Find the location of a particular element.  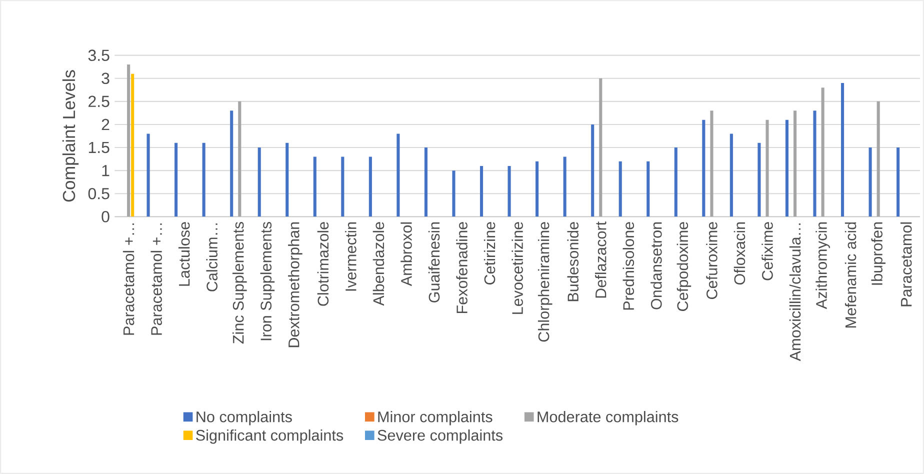

x-tick-label: Clotrimazole is located at coordinates (323, 264).